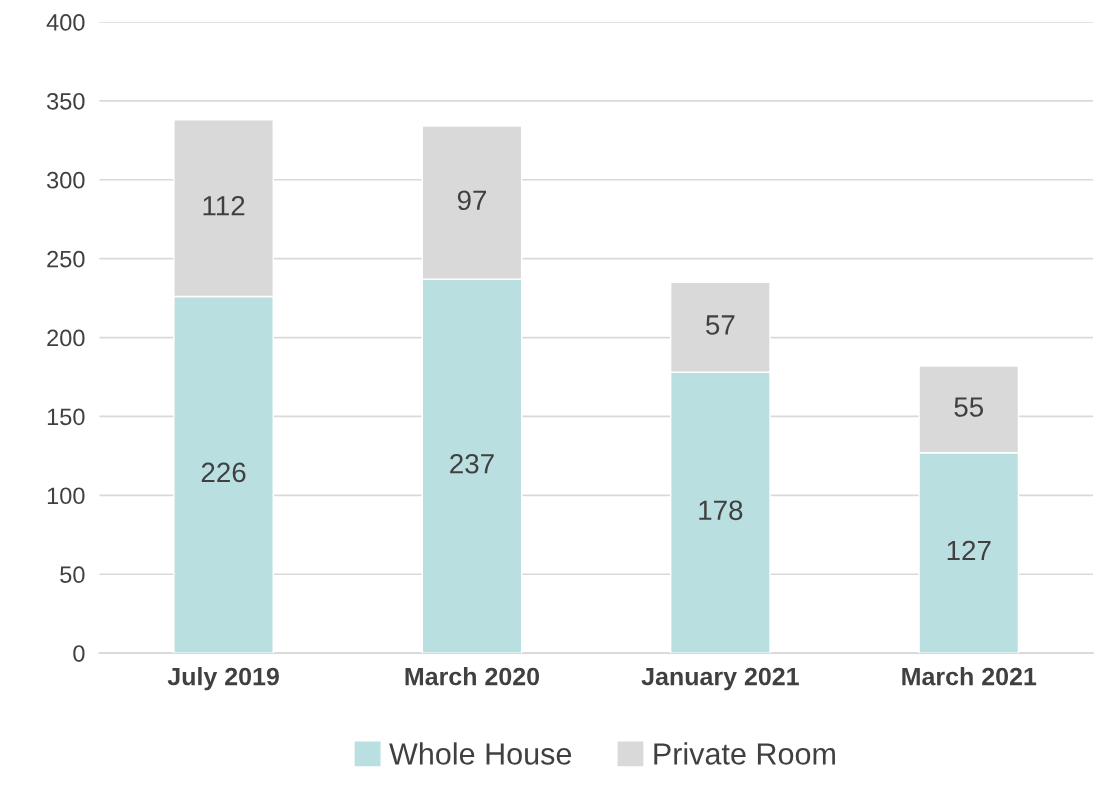  I want to click on y-tick-label: 250, so click(66, 259).